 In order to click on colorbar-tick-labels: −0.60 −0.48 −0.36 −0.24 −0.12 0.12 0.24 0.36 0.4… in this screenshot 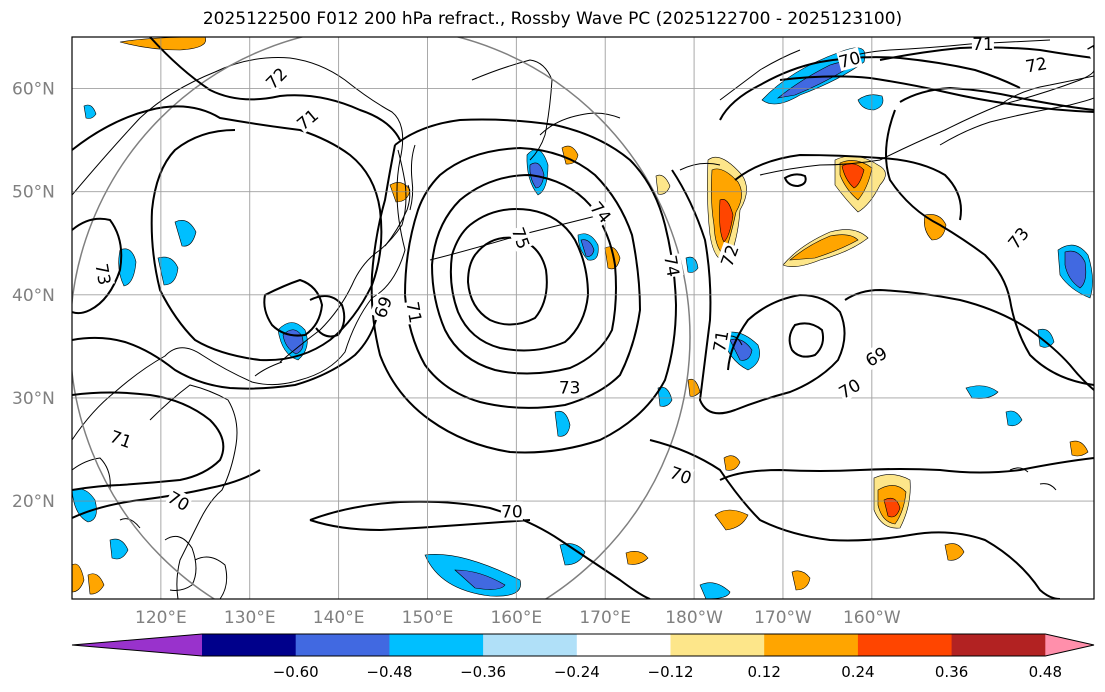, I will do `click(667, 672)`.